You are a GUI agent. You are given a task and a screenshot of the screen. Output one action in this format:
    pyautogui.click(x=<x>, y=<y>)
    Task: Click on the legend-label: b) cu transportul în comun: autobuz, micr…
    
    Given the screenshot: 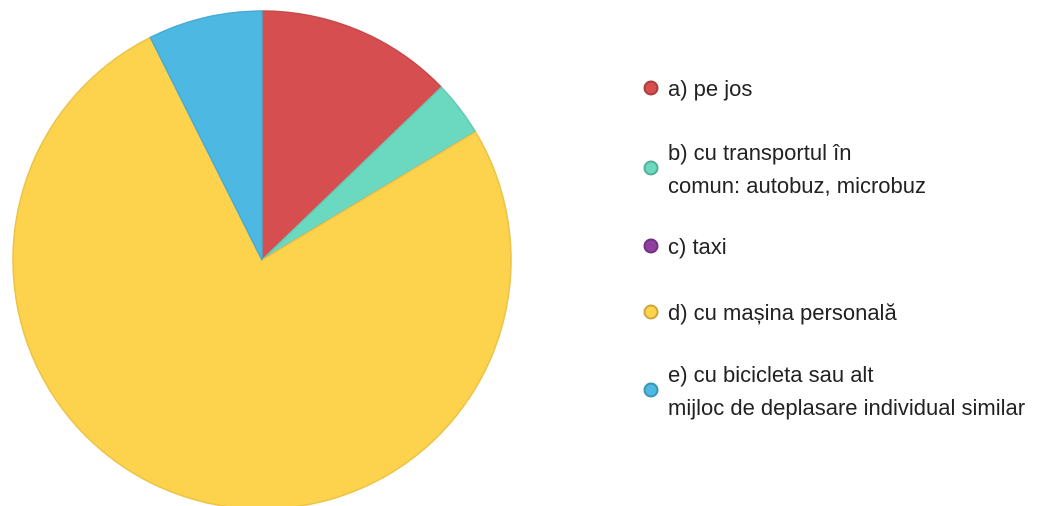 What is the action you would take?
    pyautogui.click(x=797, y=169)
    